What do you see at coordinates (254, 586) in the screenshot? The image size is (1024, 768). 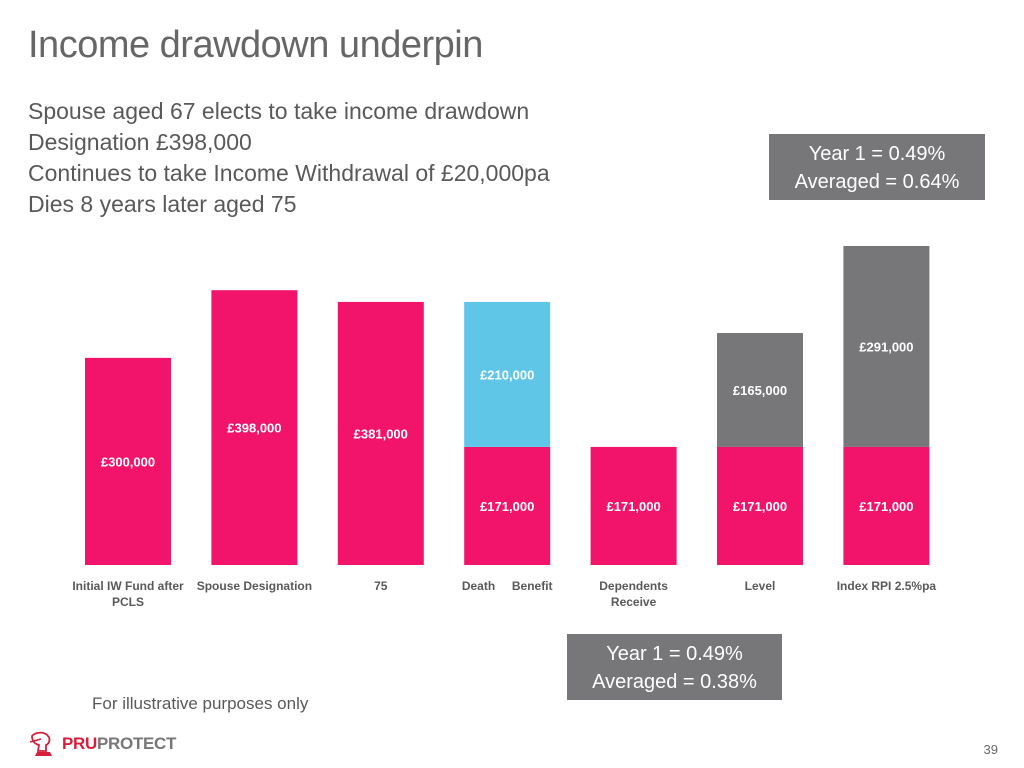 I see `category-label: Spouse Designation` at bounding box center [254, 586].